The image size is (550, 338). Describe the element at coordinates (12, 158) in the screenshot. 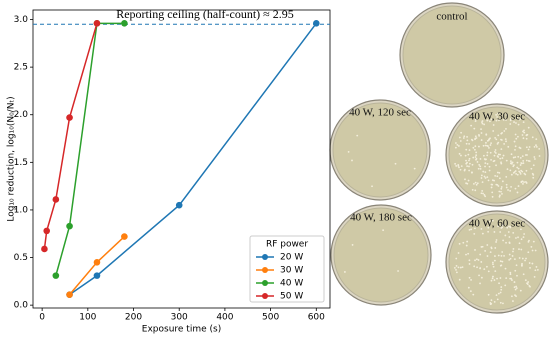

I see `y-axis-label: Log₁₀ reduction, log₁₀(N₀/Nₜ)` at that location.